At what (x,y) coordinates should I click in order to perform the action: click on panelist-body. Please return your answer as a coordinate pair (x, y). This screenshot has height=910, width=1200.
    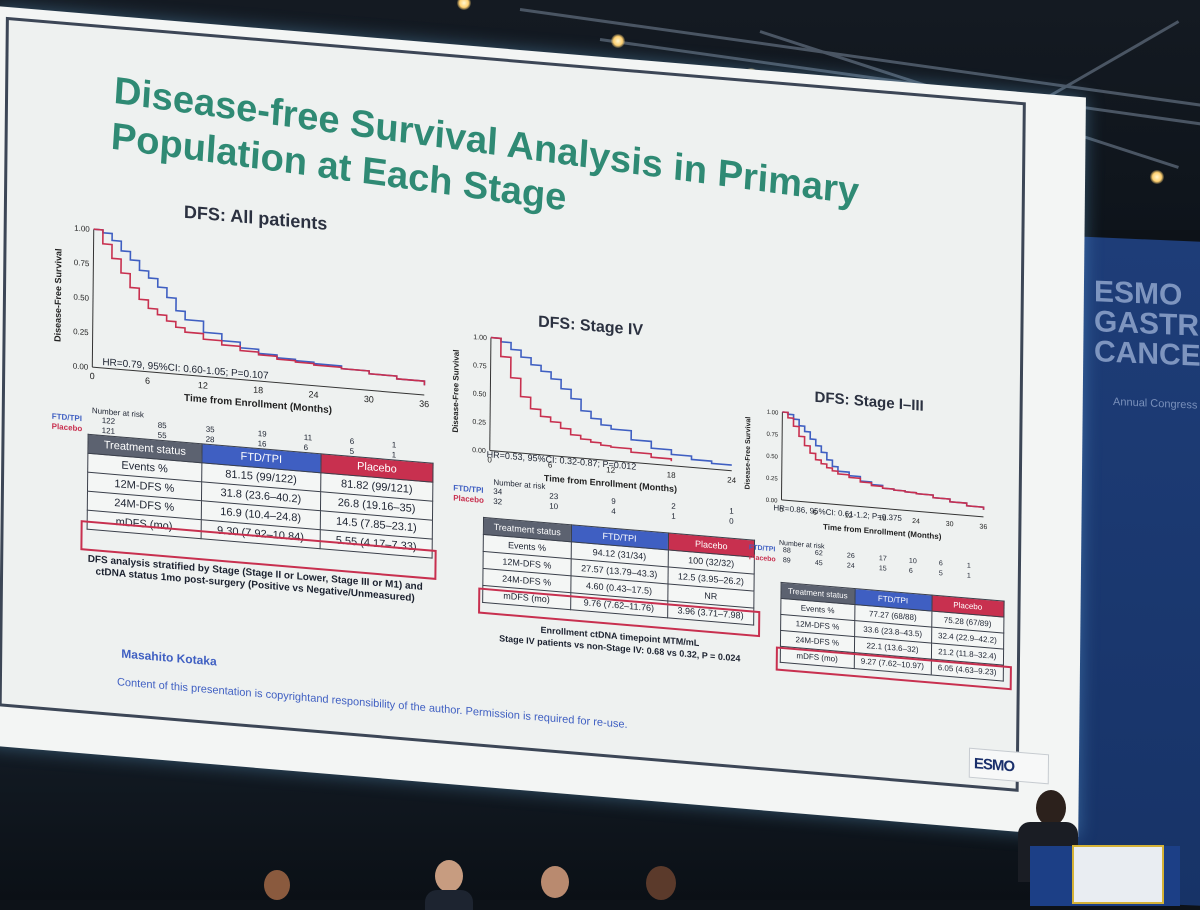
    Looking at the image, I should click on (449, 900).